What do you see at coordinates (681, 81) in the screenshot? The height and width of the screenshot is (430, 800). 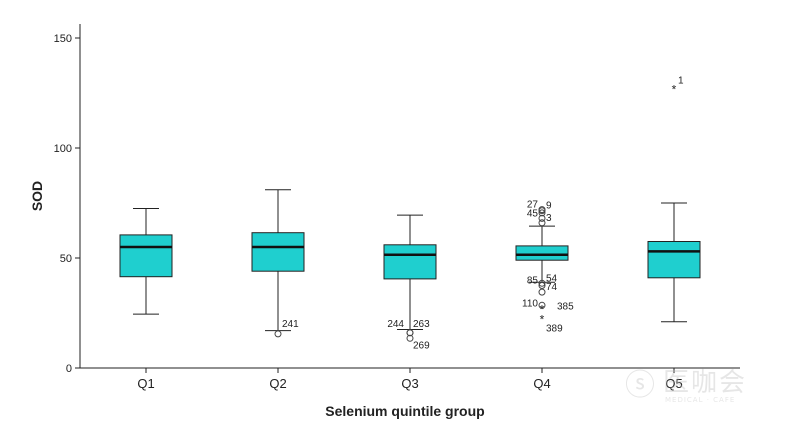 I see `outlier-label: 1` at bounding box center [681, 81].